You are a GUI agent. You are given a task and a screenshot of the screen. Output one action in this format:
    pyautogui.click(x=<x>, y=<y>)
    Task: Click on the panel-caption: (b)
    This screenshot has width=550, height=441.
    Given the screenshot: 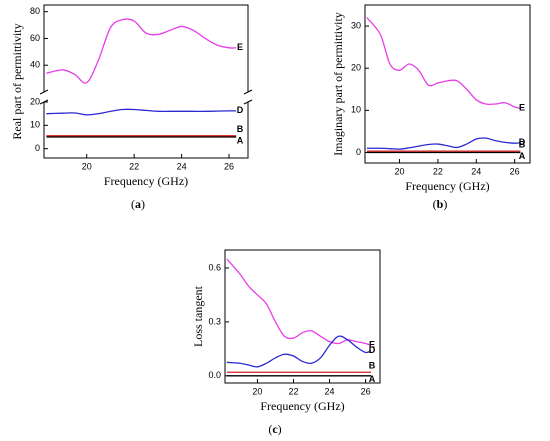 What is the action you would take?
    pyautogui.click(x=440, y=204)
    